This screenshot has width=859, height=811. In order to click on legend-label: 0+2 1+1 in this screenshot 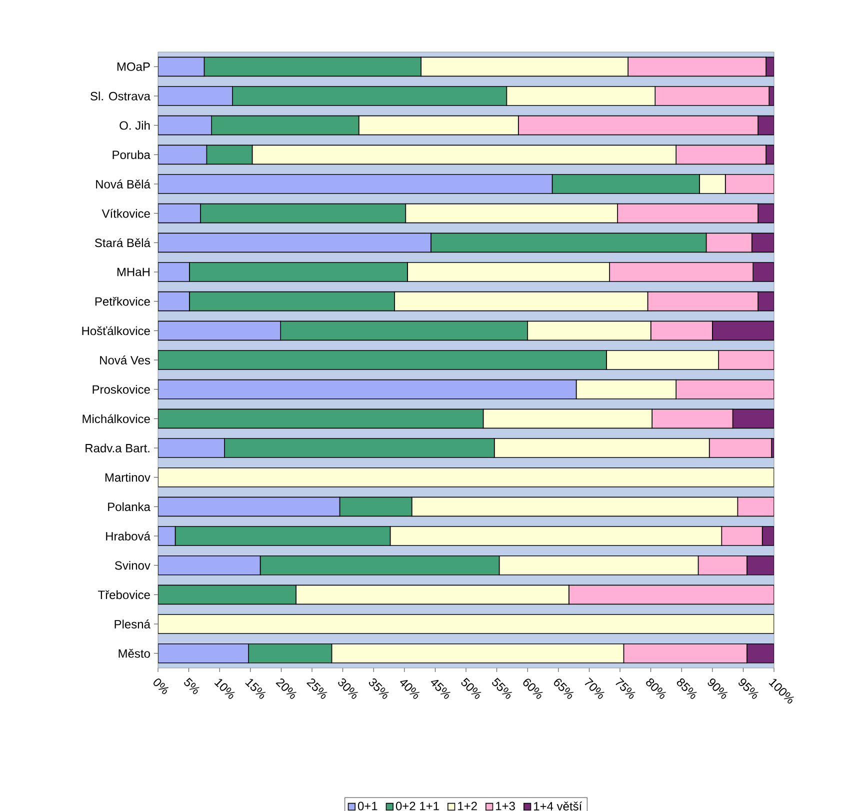, I will do `click(417, 806)`.